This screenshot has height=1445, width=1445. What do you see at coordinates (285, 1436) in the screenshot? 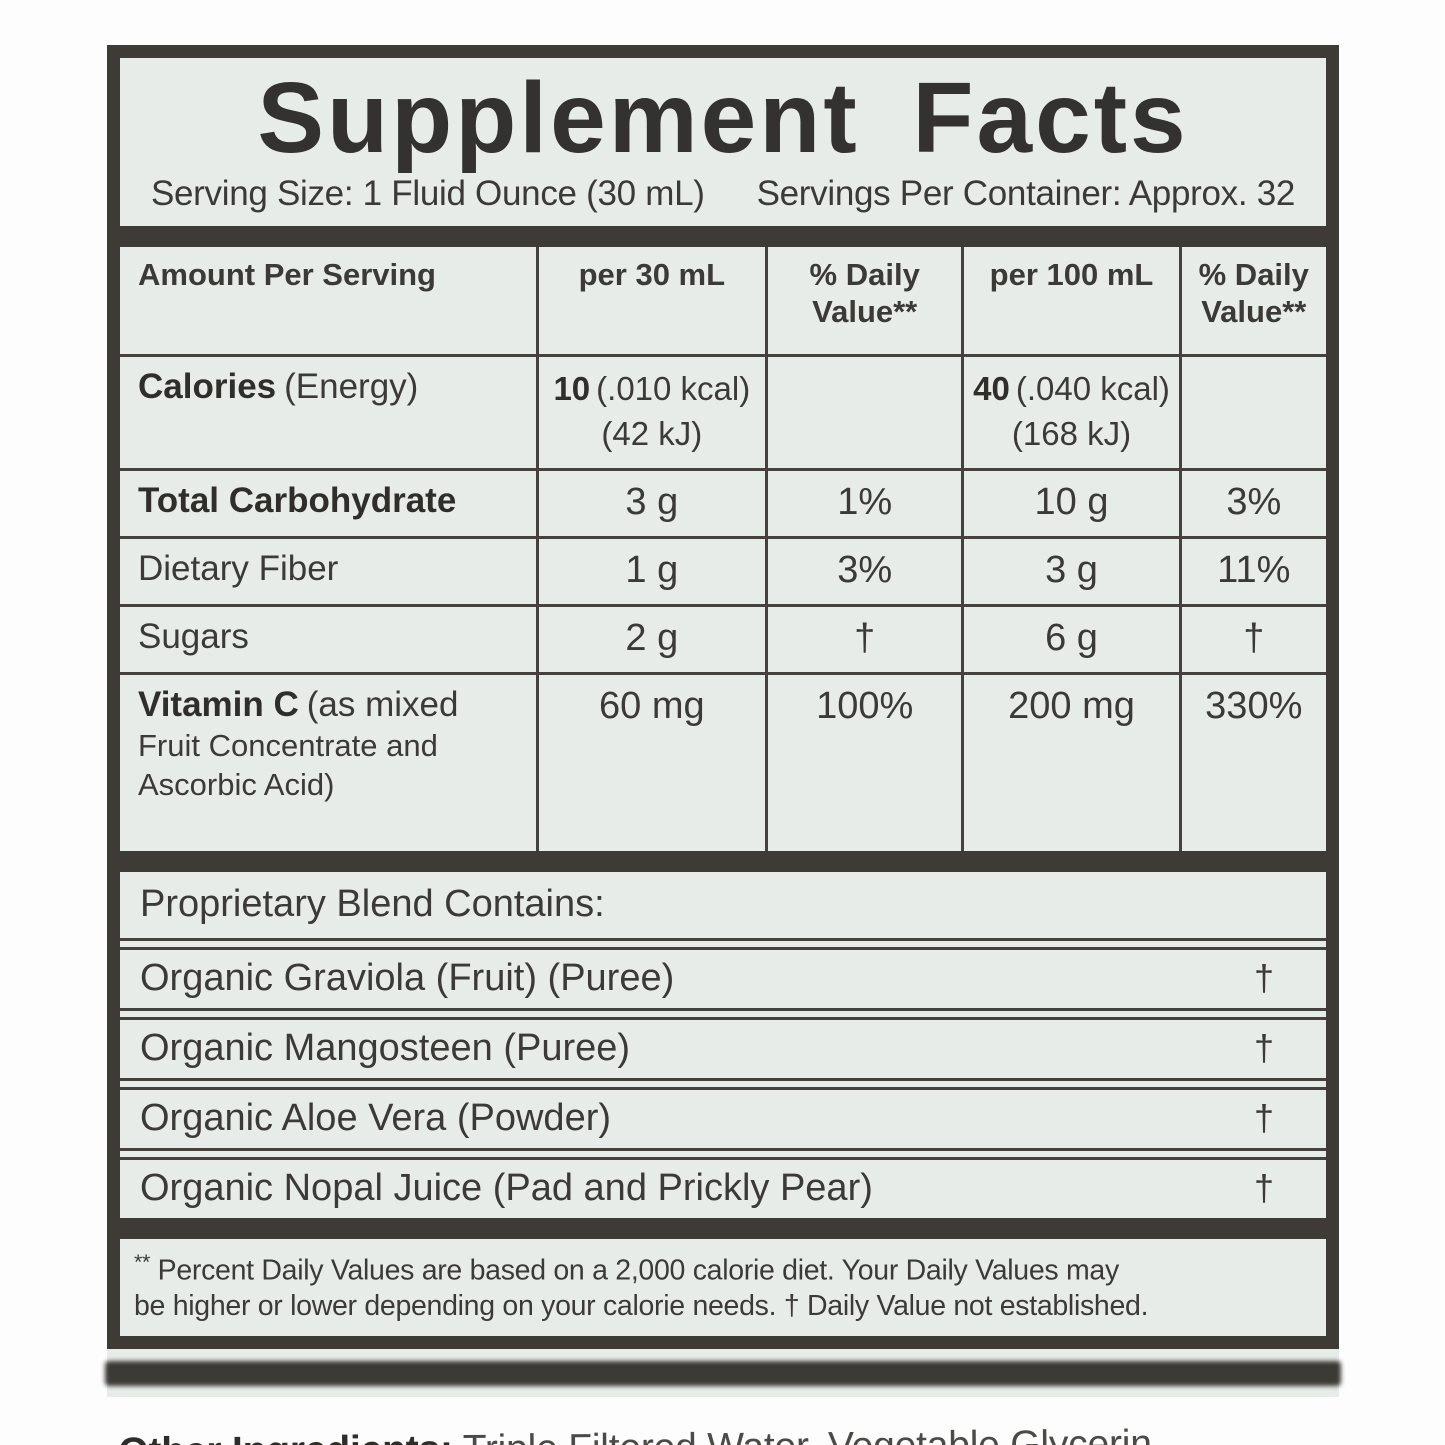
I see `other-ingredients-label: Other Ingredients:` at bounding box center [285, 1436].